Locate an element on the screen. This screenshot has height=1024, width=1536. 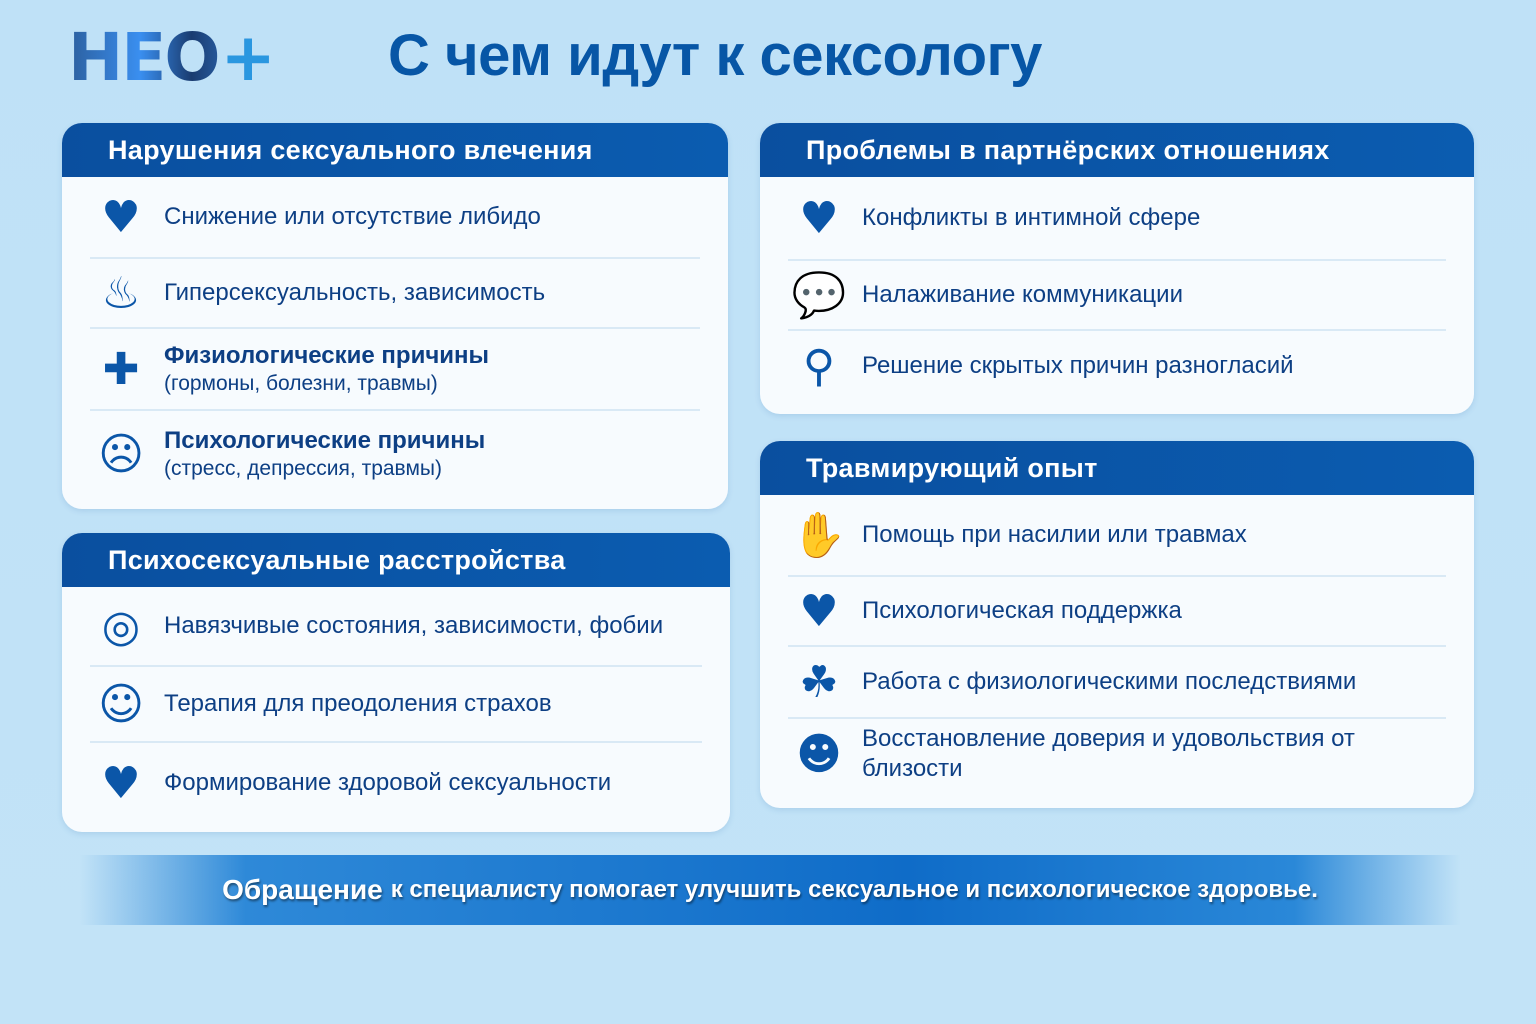
list-item: ♥ Конфликты в интимной сфере is located at coordinates (1117, 219).